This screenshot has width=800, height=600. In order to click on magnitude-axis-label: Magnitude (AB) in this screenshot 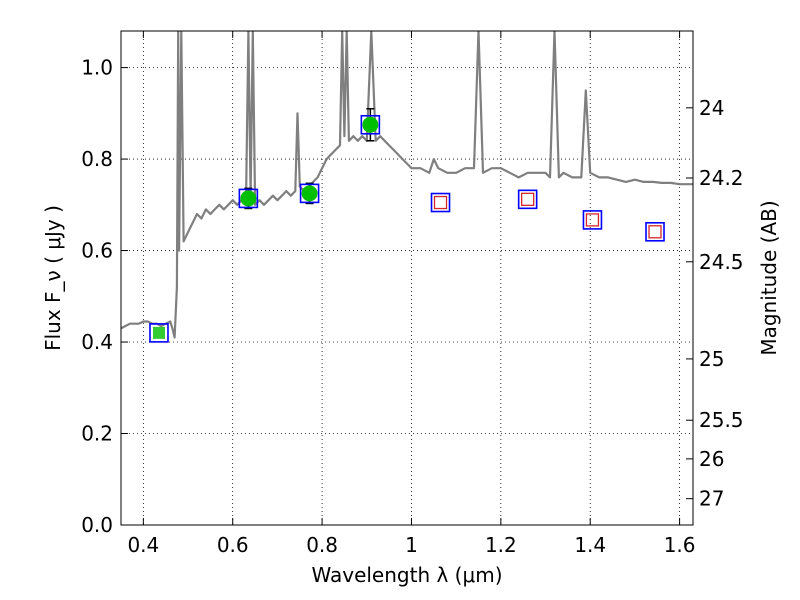, I will do `click(769, 277)`.